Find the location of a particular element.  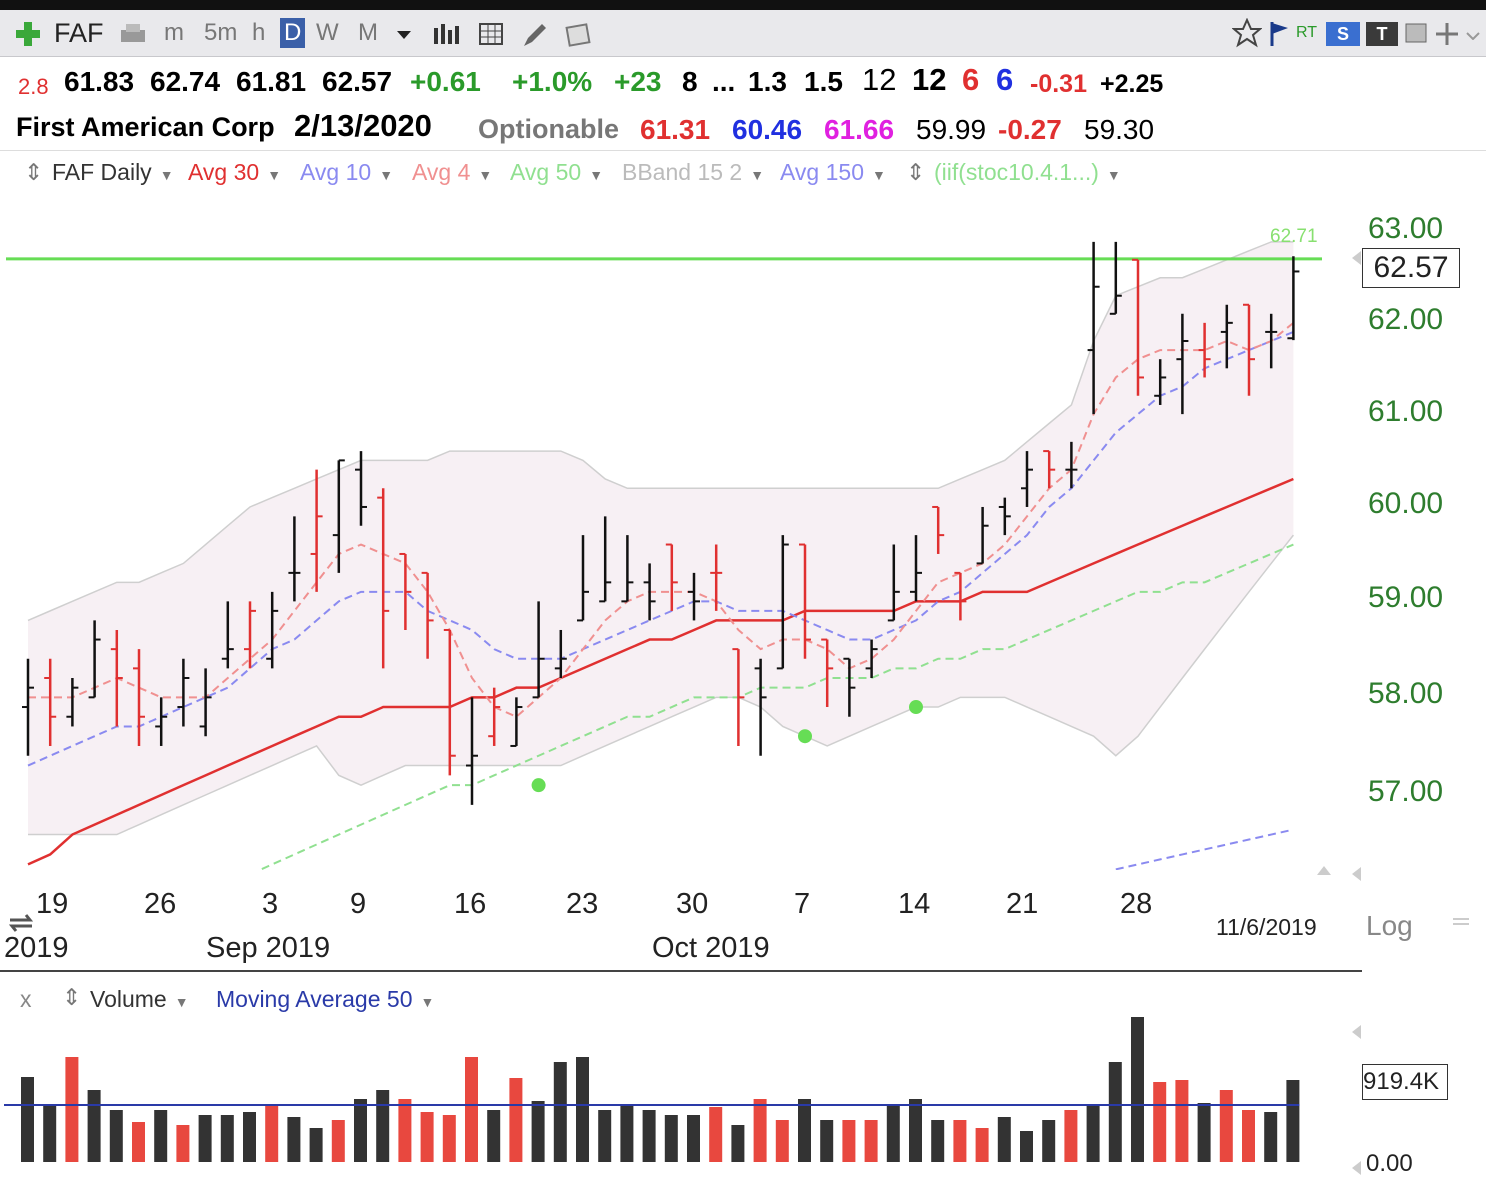

legend-volume: Volume ▼ is located at coordinates (139, 999).